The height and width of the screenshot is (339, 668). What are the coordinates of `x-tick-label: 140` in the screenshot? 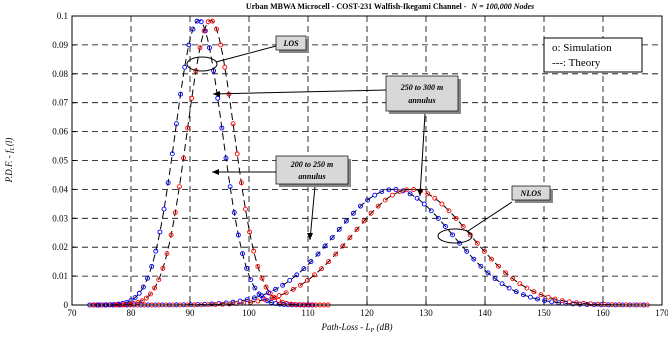 It's located at (485, 313).